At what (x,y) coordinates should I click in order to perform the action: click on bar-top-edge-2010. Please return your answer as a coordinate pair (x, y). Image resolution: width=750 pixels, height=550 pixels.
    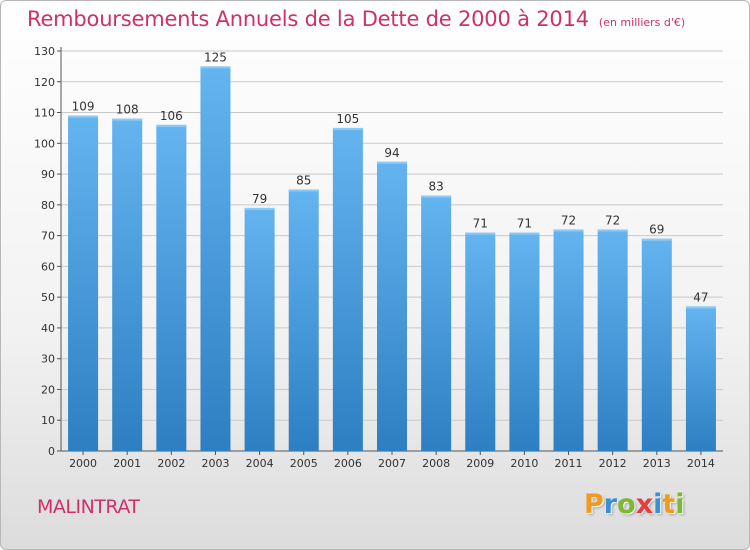
    Looking at the image, I should click on (524, 233).